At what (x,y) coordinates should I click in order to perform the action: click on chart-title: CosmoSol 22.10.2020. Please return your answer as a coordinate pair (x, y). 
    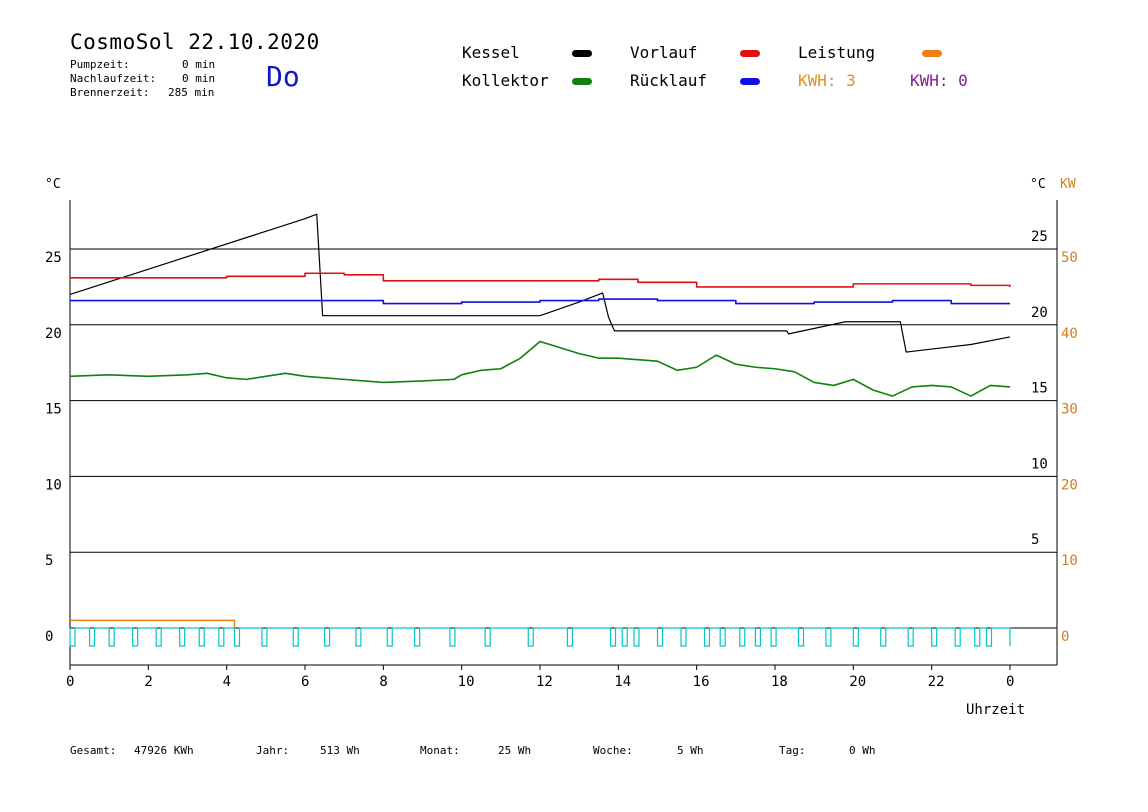
    Looking at the image, I should click on (195, 42).